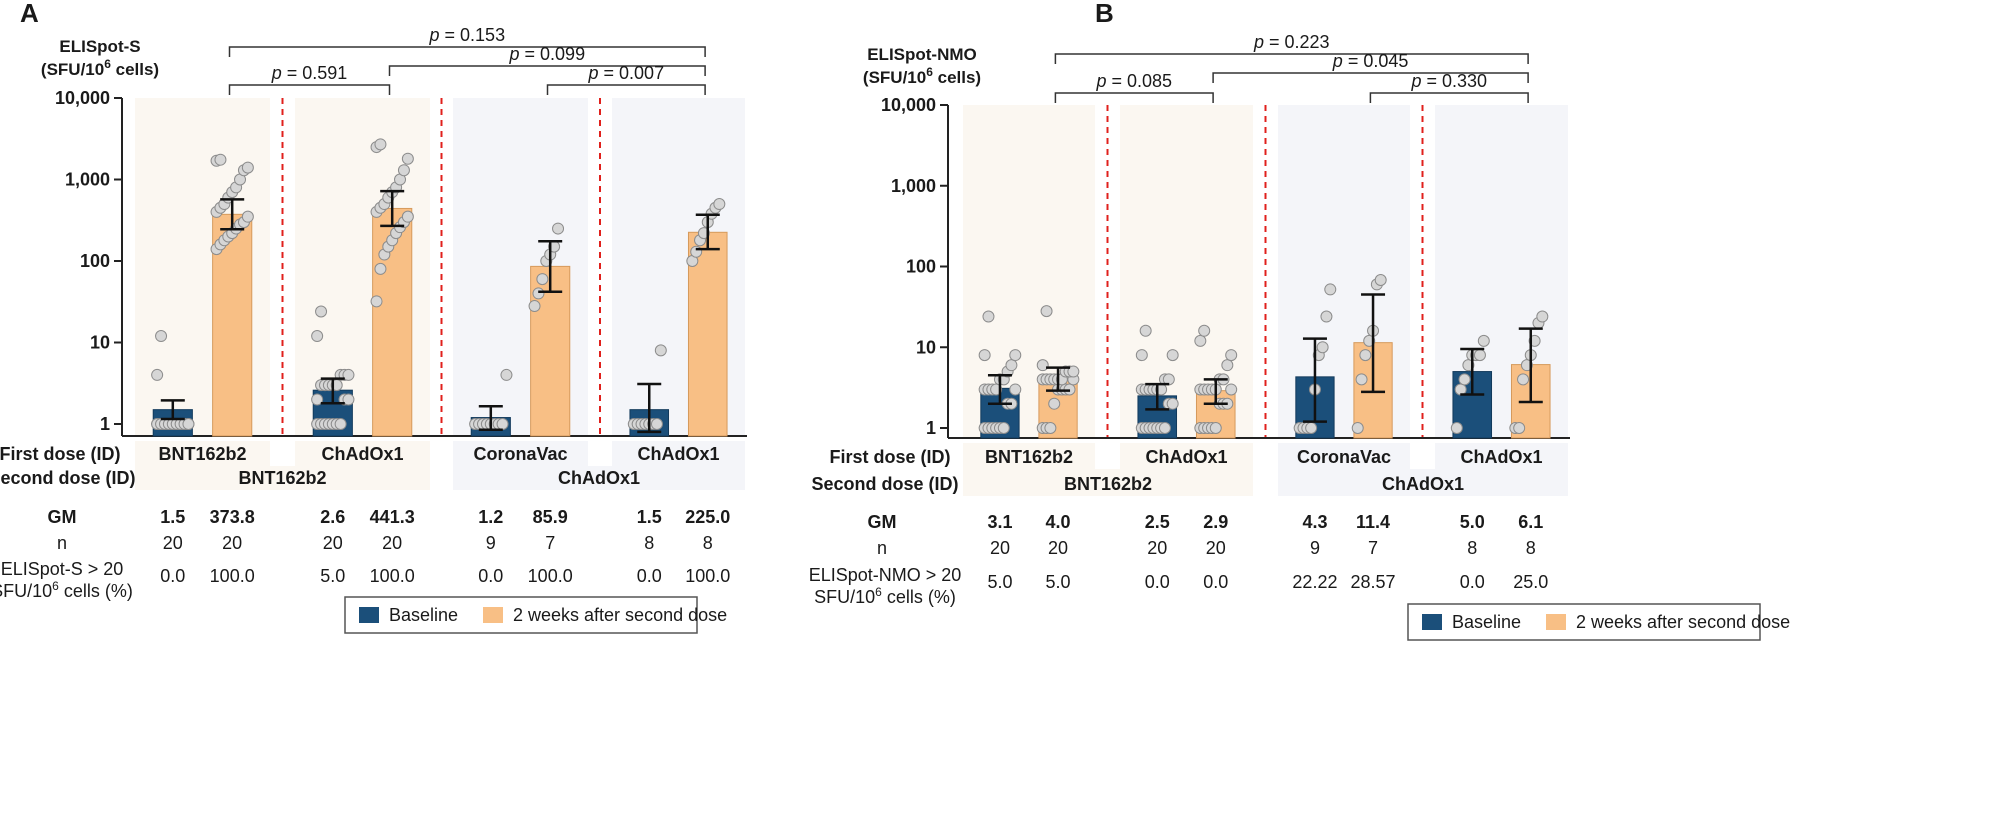  Describe the element at coordinates (467, 35) in the screenshot. I see `p-value-label: p = 0.153` at that location.